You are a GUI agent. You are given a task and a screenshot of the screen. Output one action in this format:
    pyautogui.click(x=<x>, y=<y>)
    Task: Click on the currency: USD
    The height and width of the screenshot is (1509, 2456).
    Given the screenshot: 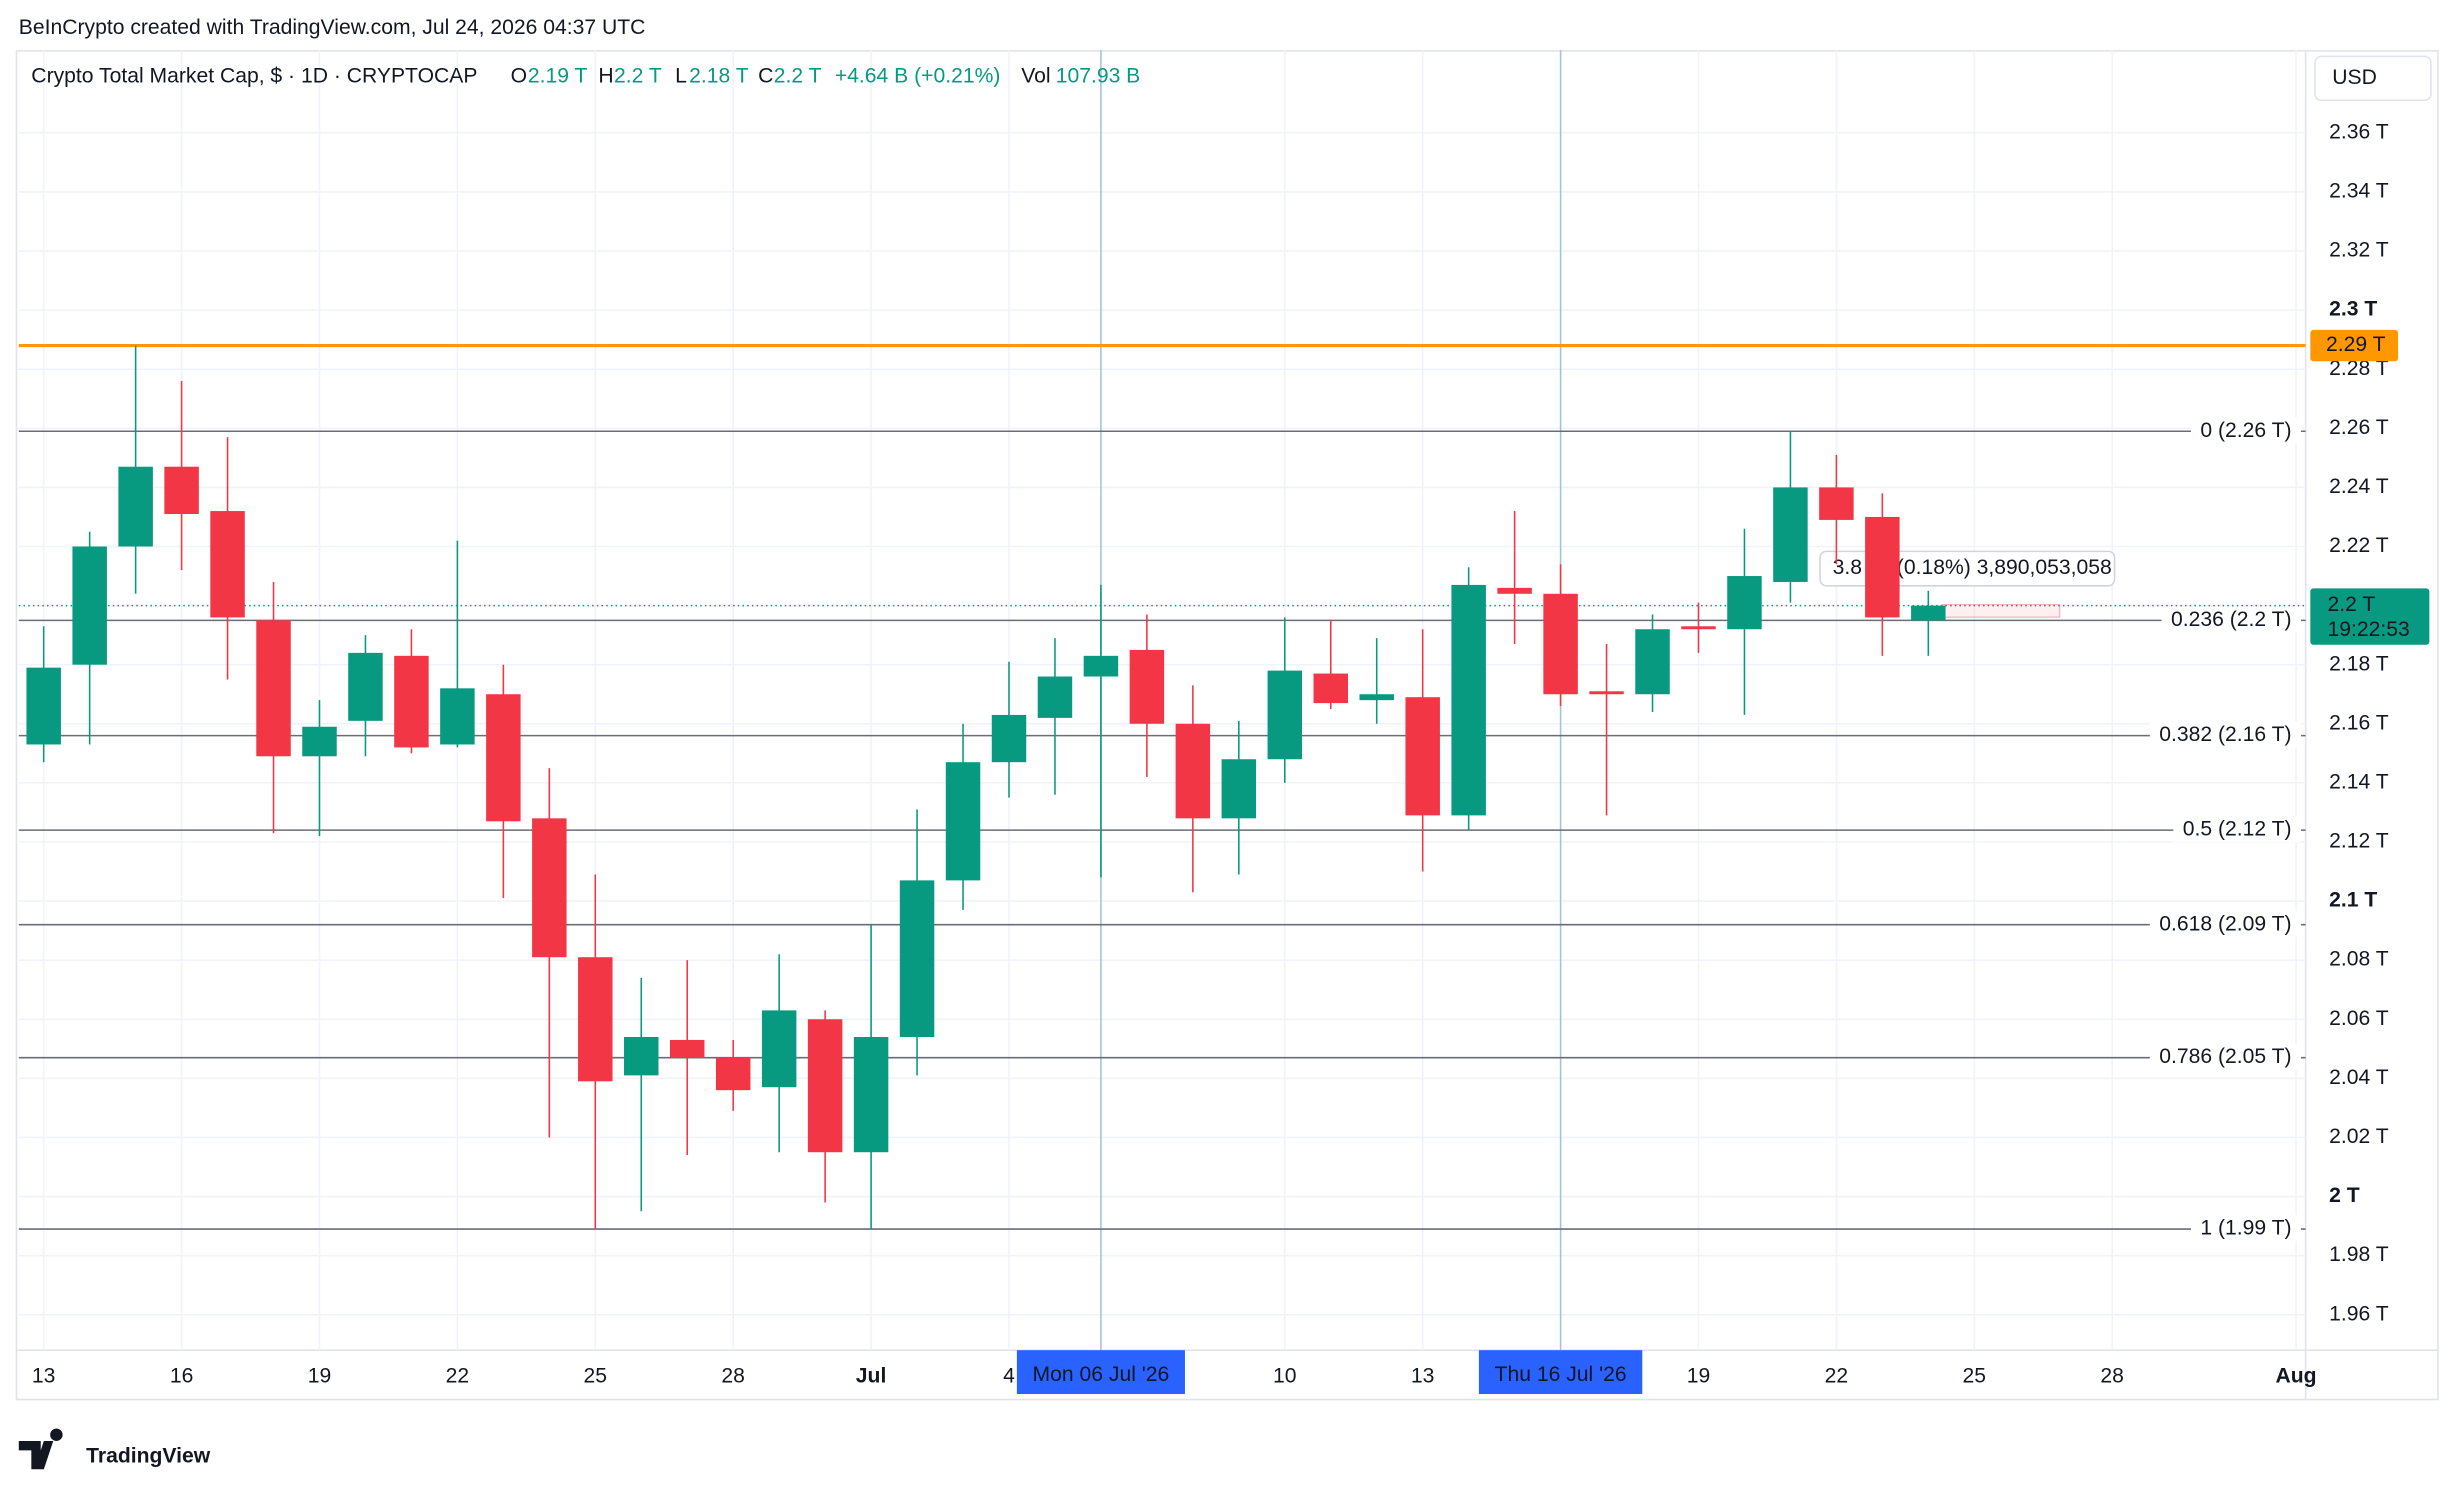 What is the action you would take?
    pyautogui.click(x=2354, y=77)
    